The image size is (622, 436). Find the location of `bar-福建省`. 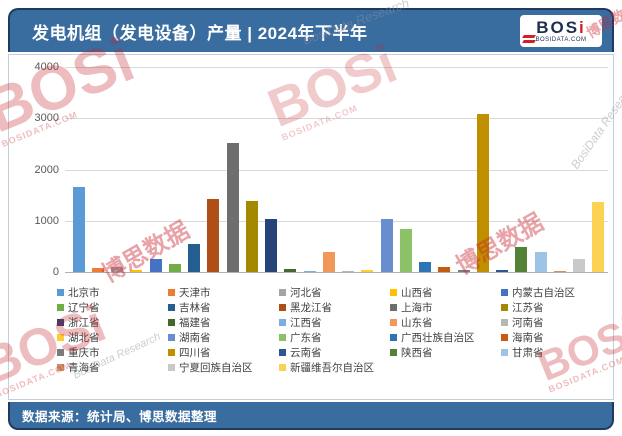

bar-福建省 is located at coordinates (290, 270).